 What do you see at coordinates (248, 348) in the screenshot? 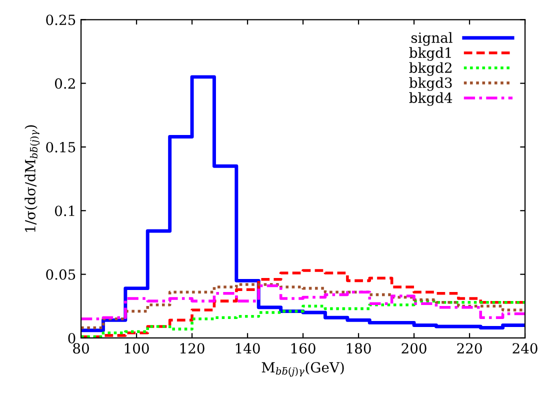
I see `x-tick-label: 140` at bounding box center [248, 348].